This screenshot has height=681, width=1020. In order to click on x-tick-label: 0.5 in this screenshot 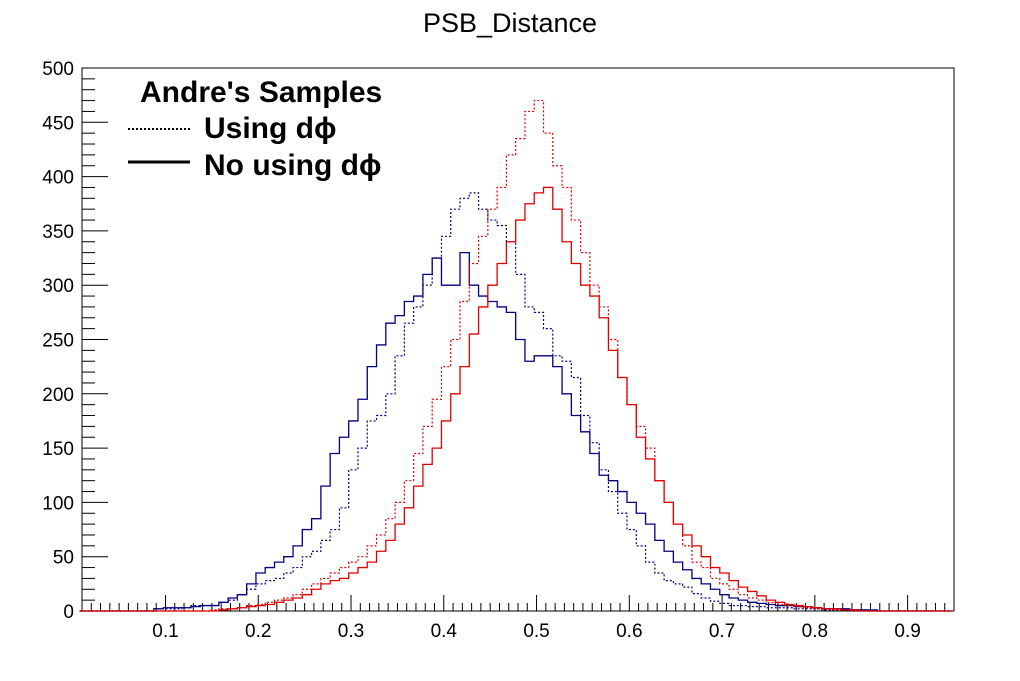, I will do `click(536, 631)`.